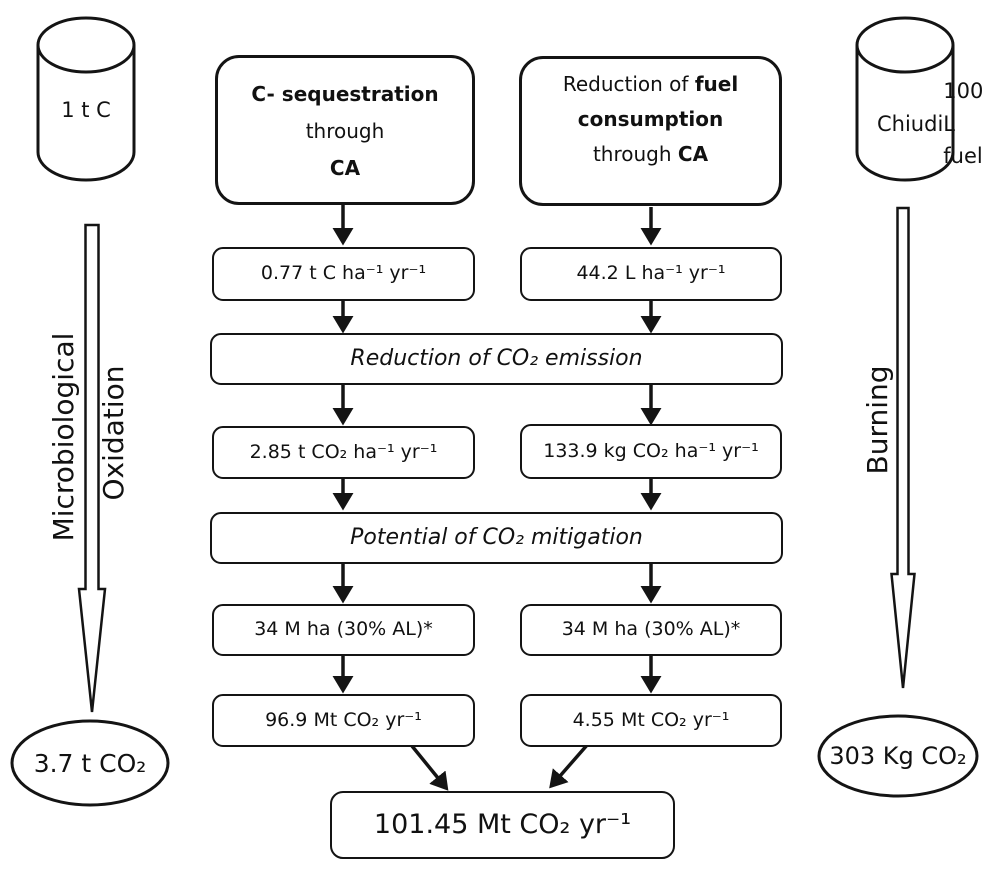 Image resolution: width=988 pixels, height=888 pixels. Describe the element at coordinates (693, 154) in the screenshot. I see `fuel-title-l3-bold: CA` at that location.